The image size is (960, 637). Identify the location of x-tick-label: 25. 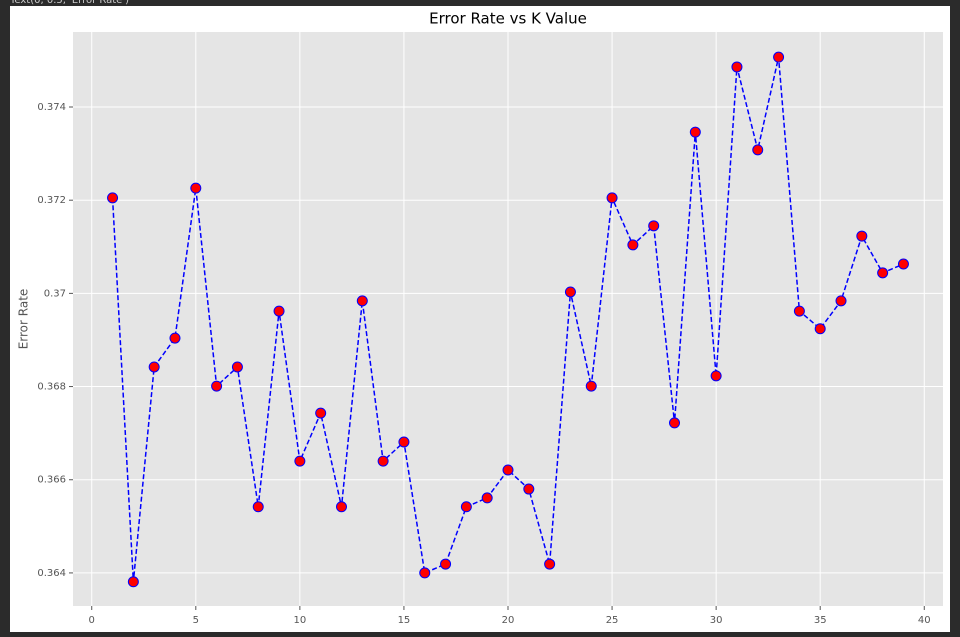
(612, 620).